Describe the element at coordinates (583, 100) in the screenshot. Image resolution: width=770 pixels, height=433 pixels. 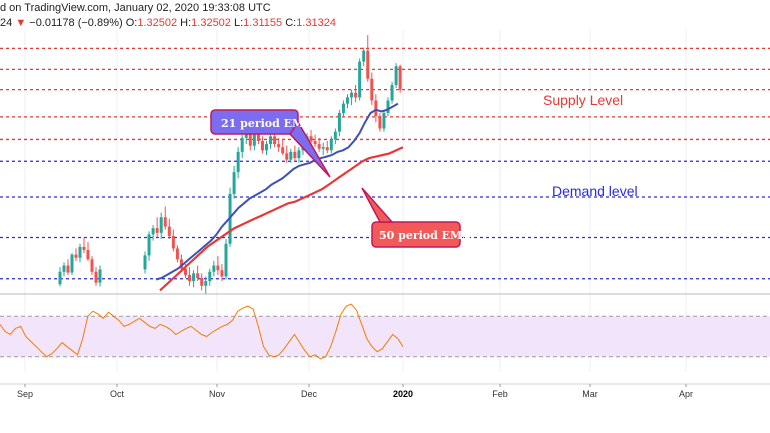
I see `supply-level-label: Supply Level` at that location.